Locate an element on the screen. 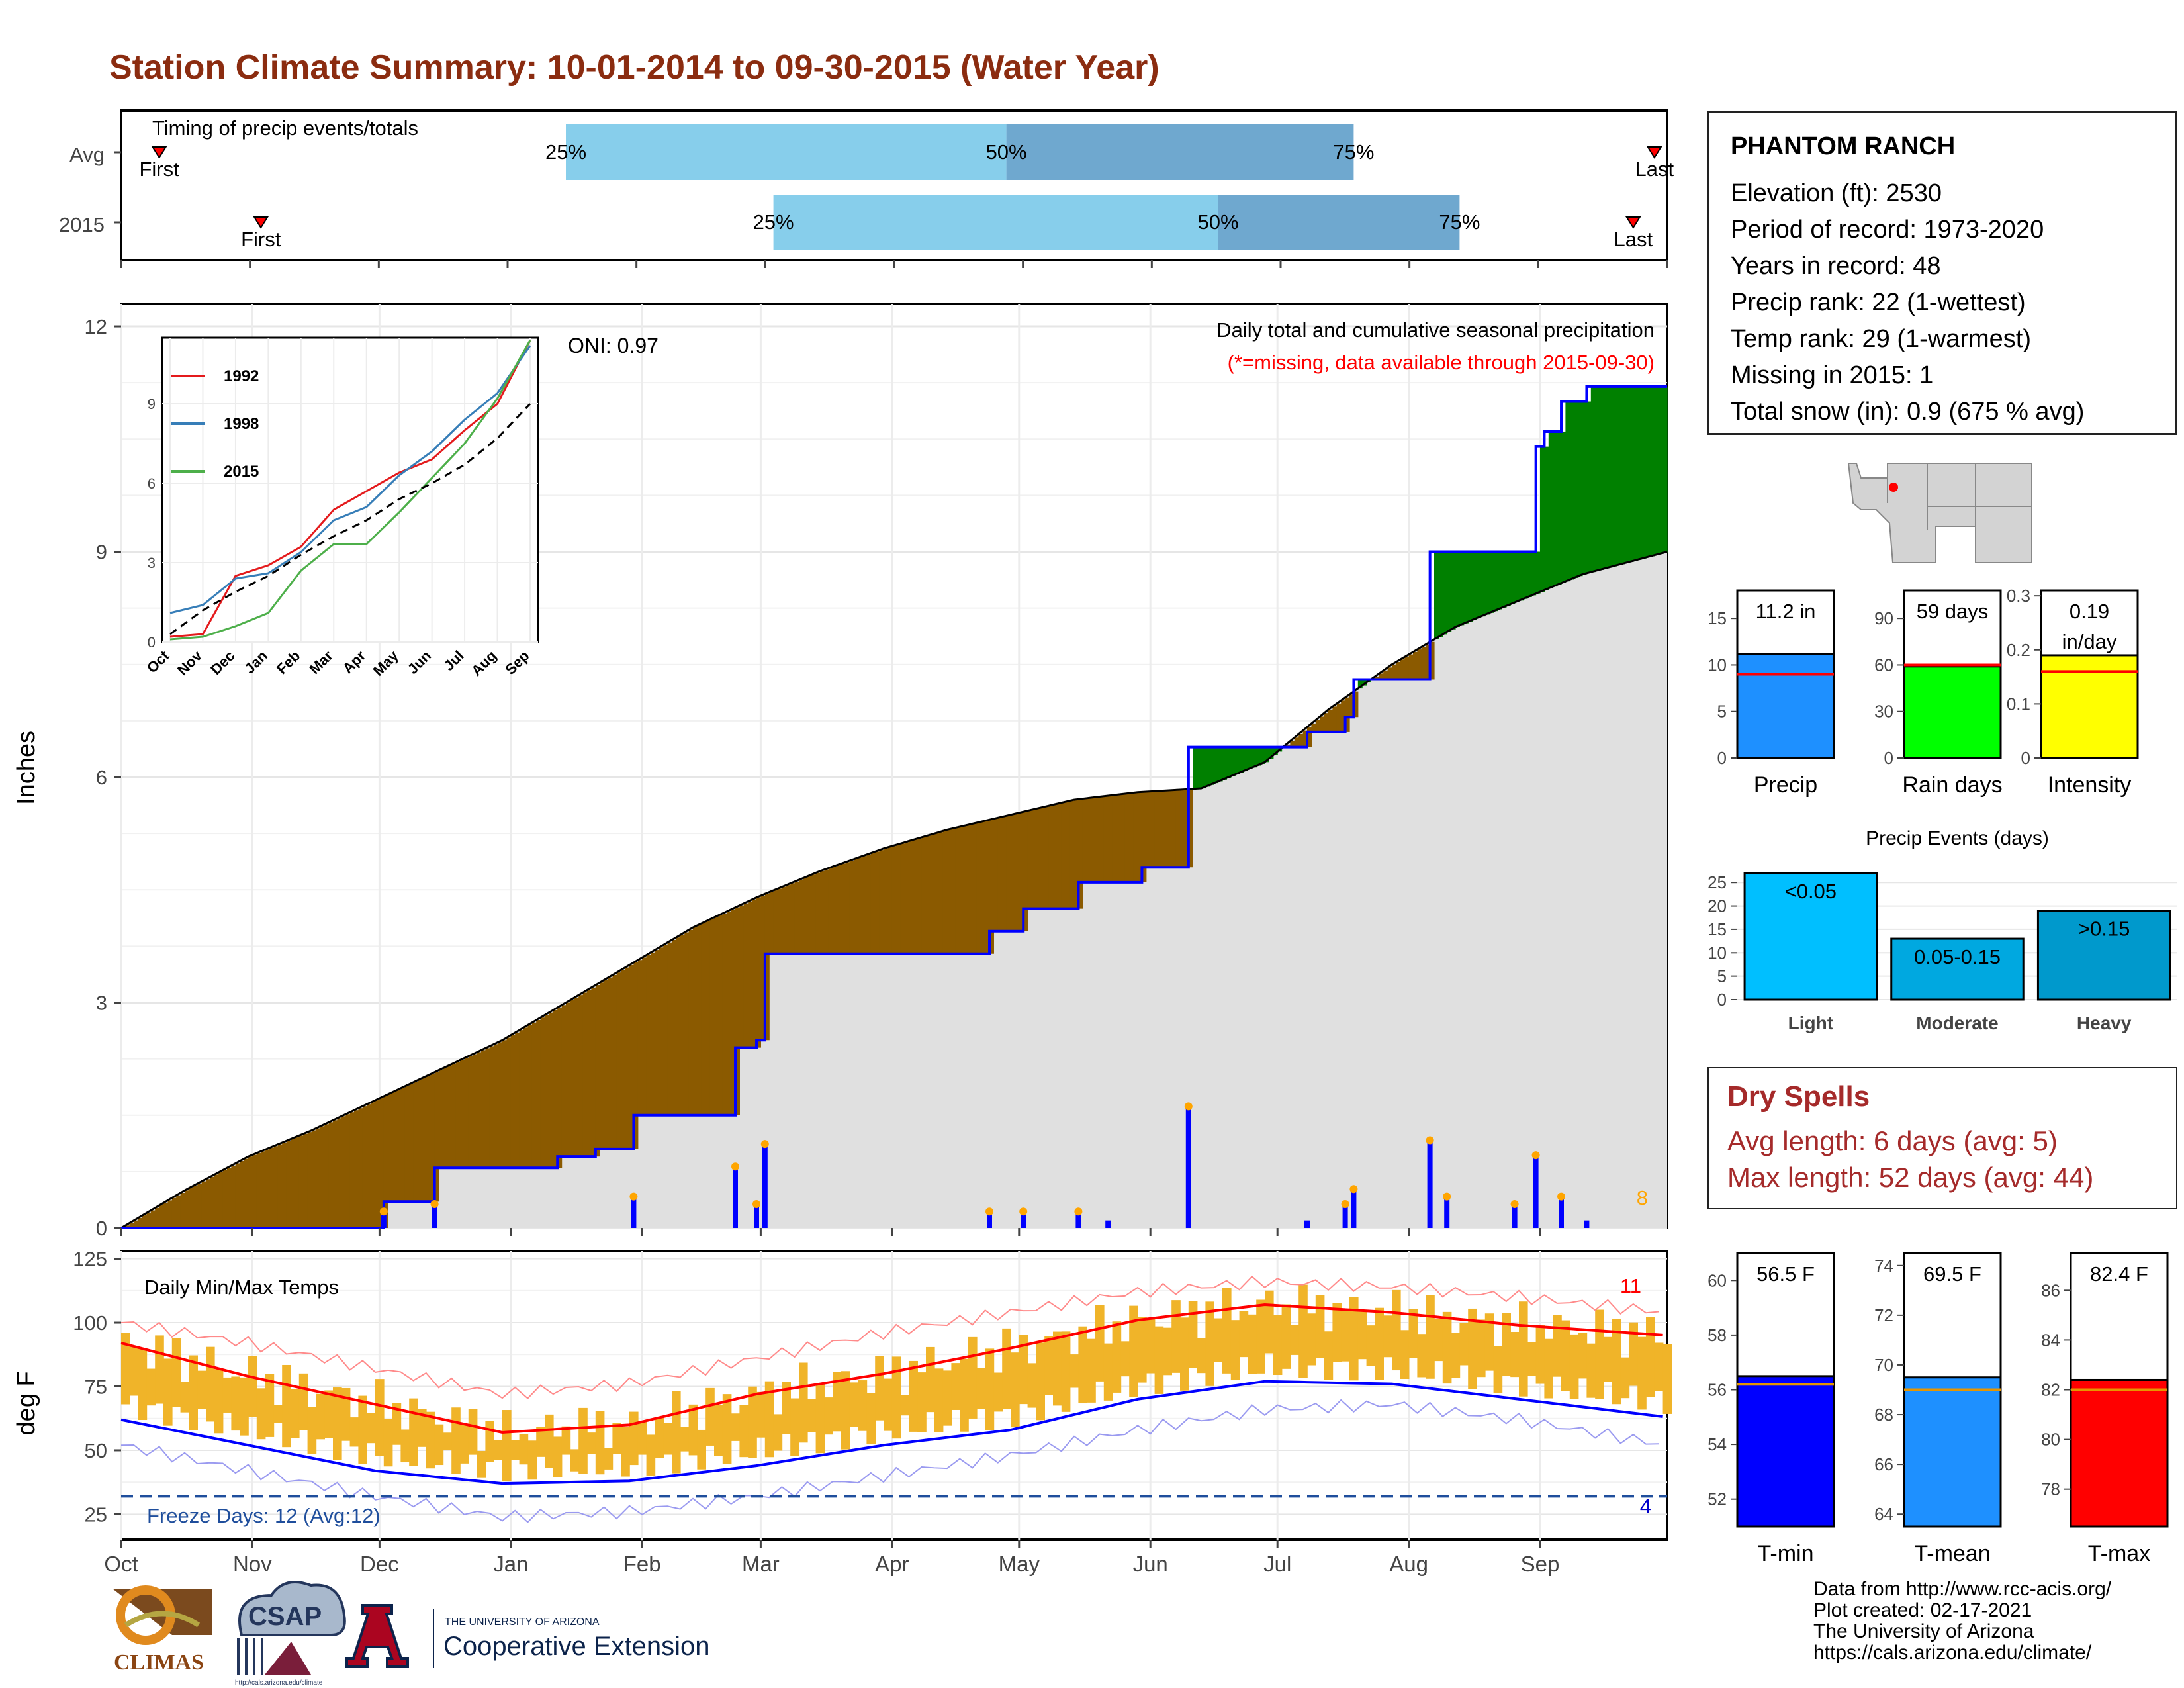 The width and height of the screenshot is (2184, 1688). timing-label: Timing of precip events/totals is located at coordinates (285, 128).